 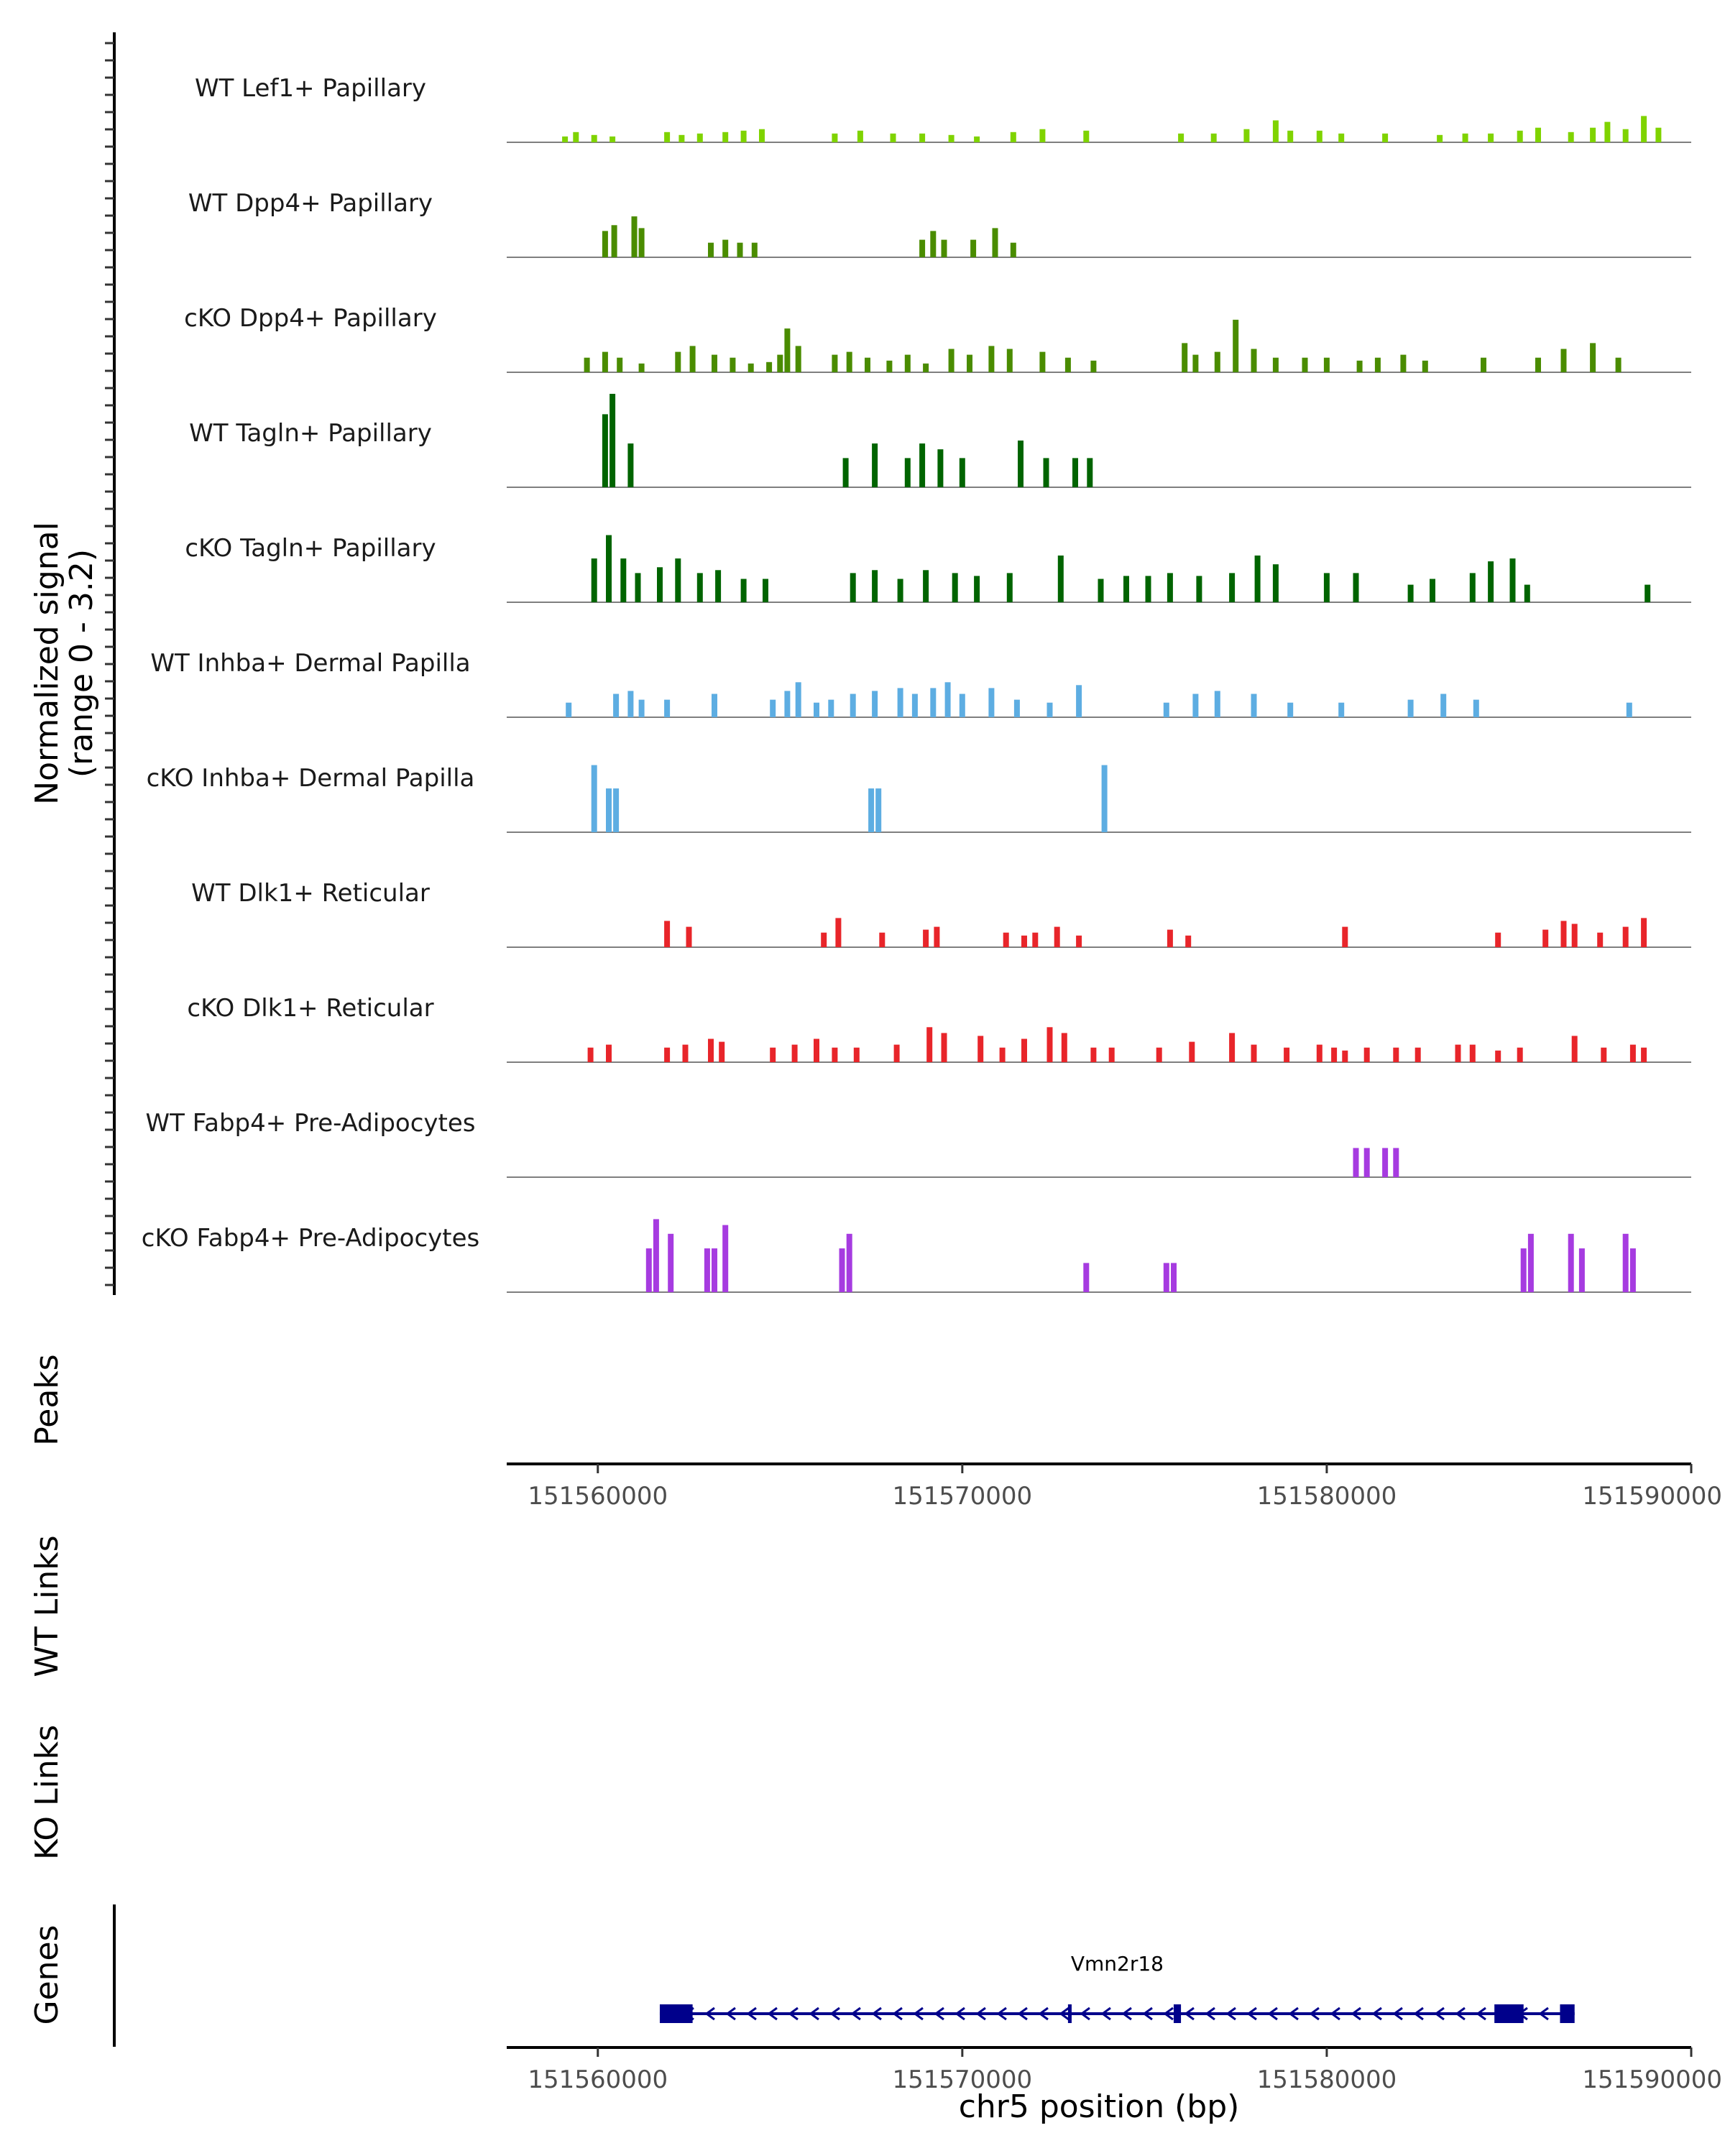 I want to click on track-label: cKO Inhba+ Dermal Papilla, so click(x=311, y=778).